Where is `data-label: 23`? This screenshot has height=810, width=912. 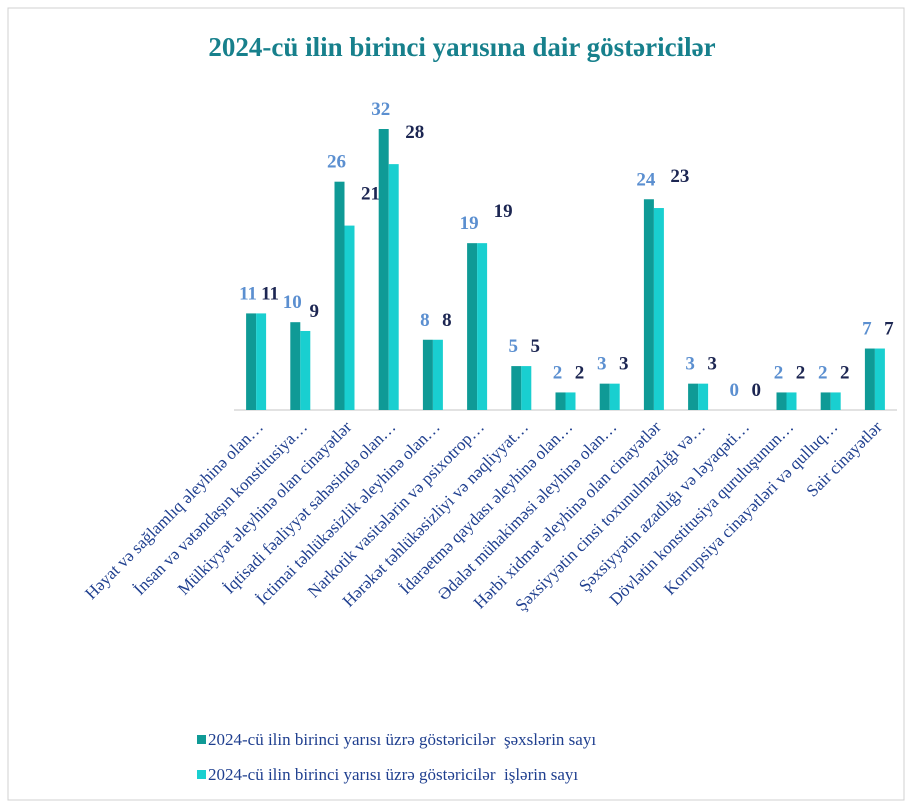 data-label: 23 is located at coordinates (679, 176).